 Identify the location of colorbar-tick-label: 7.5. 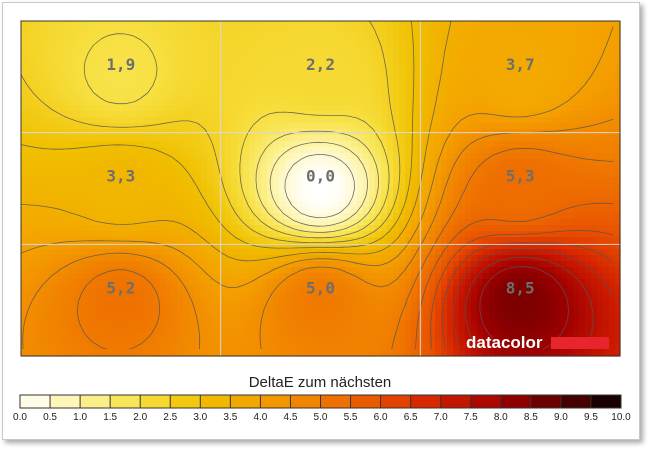
(471, 417).